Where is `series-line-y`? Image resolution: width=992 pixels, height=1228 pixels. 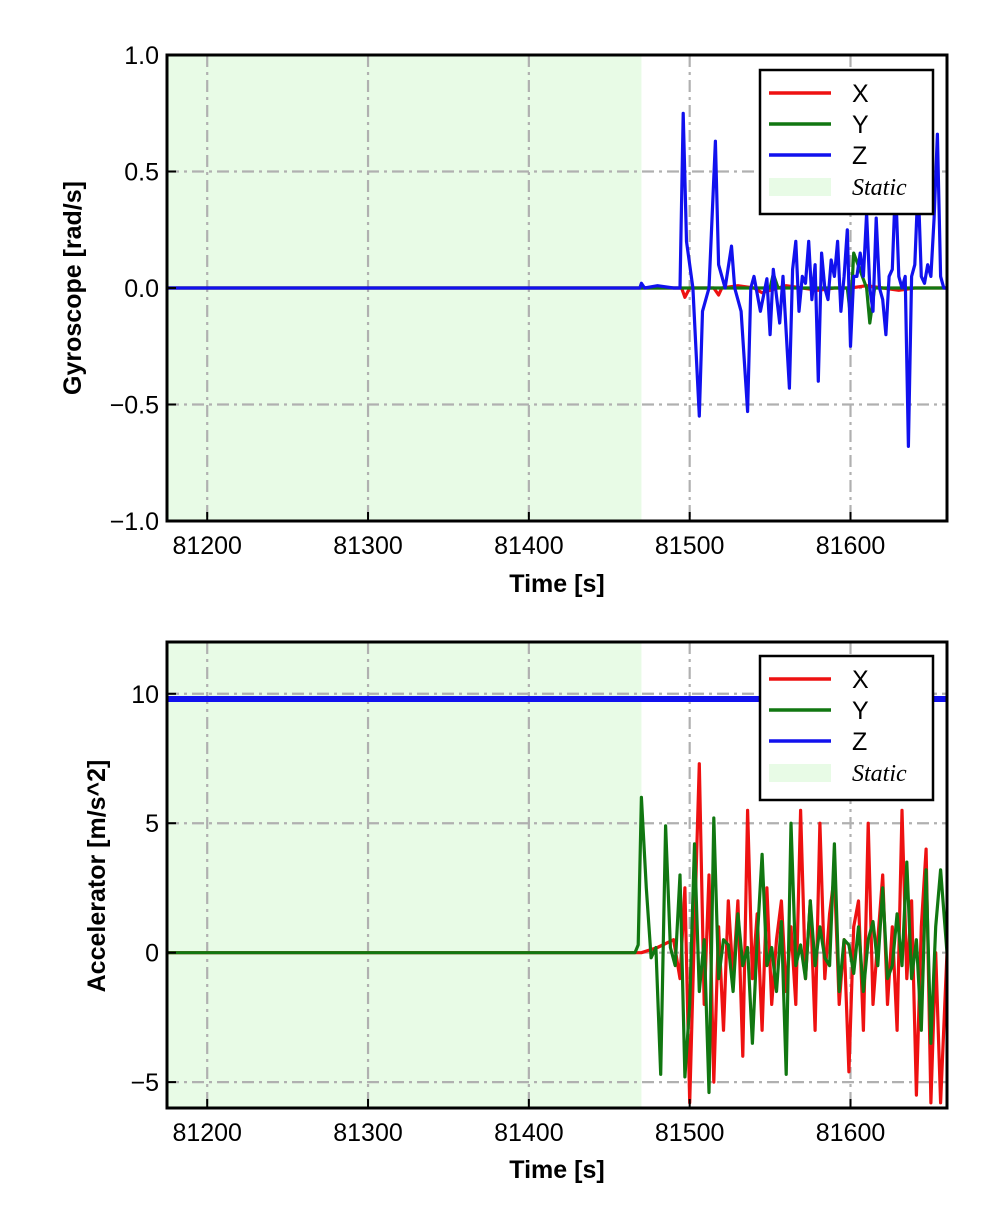 series-line-y is located at coordinates (557, 288).